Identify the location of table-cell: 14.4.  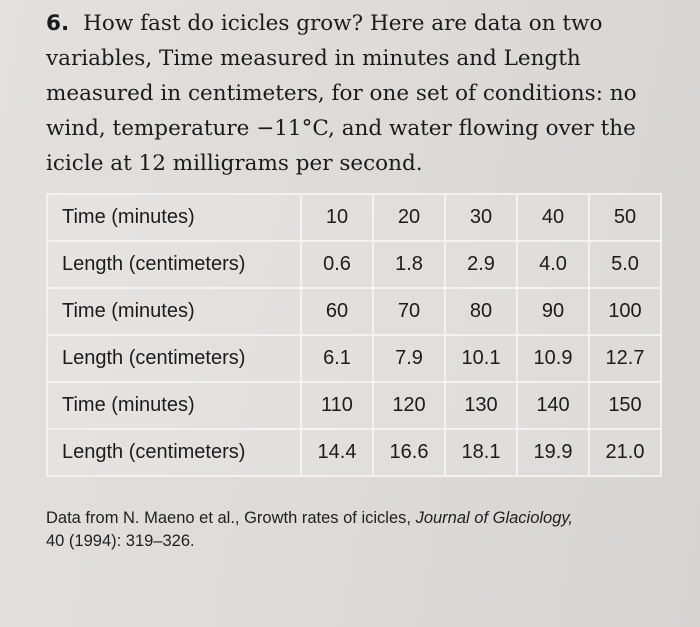
(337, 452).